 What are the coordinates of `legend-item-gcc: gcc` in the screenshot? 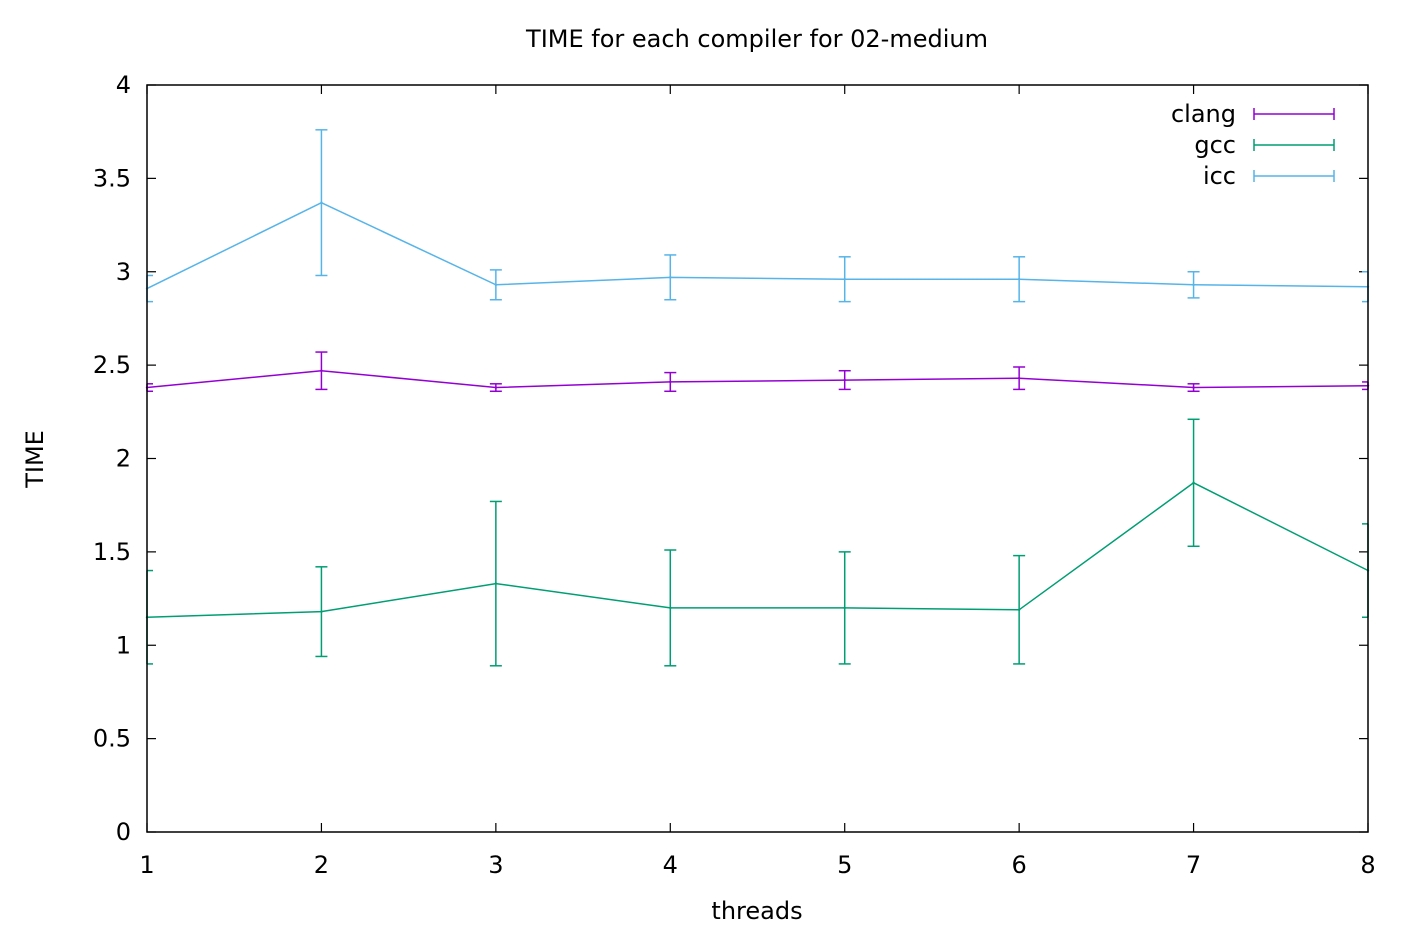 It's located at (1264, 145).